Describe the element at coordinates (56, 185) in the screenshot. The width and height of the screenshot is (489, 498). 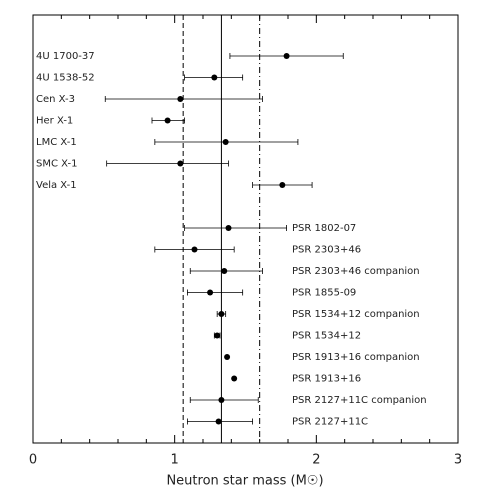
I see `category-label: Vela X-1` at that location.